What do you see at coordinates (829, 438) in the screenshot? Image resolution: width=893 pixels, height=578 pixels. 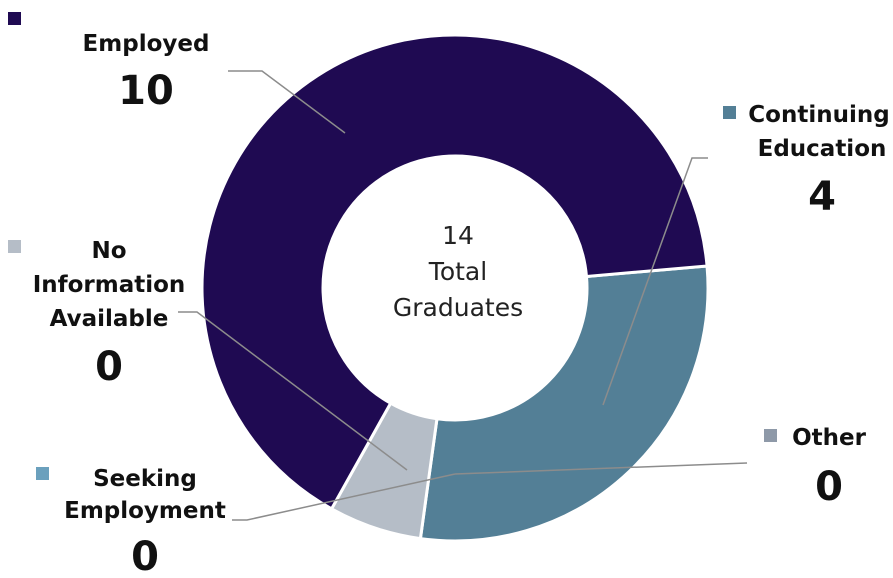 I see `category-label-other: Other` at bounding box center [829, 438].